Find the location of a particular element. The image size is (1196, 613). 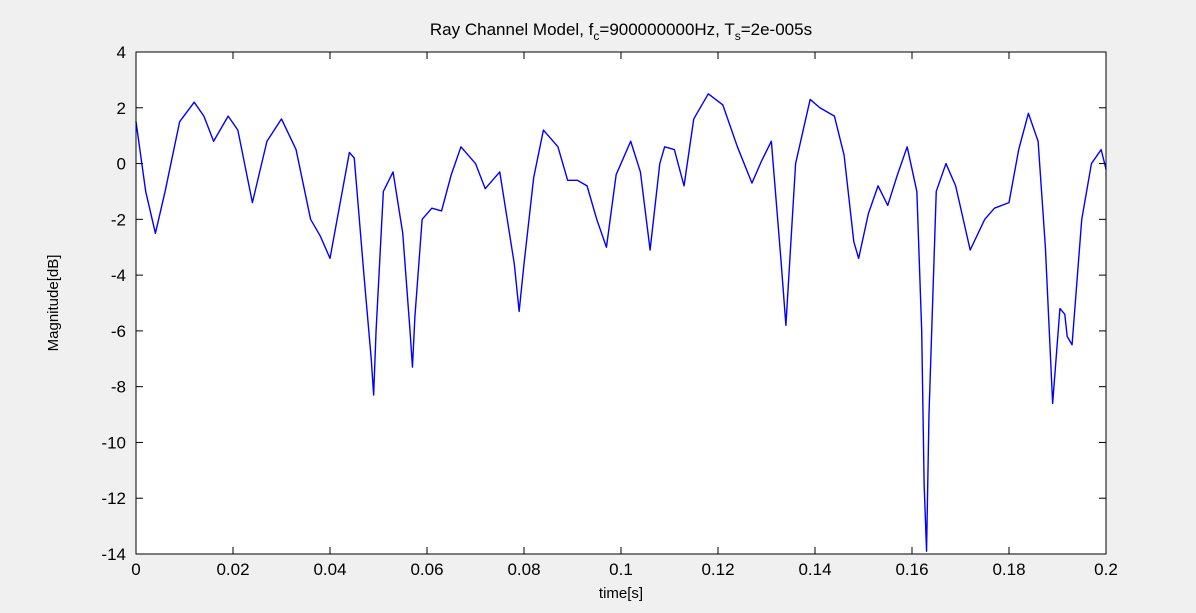

x-axis-label: time[s] is located at coordinates (621, 593).